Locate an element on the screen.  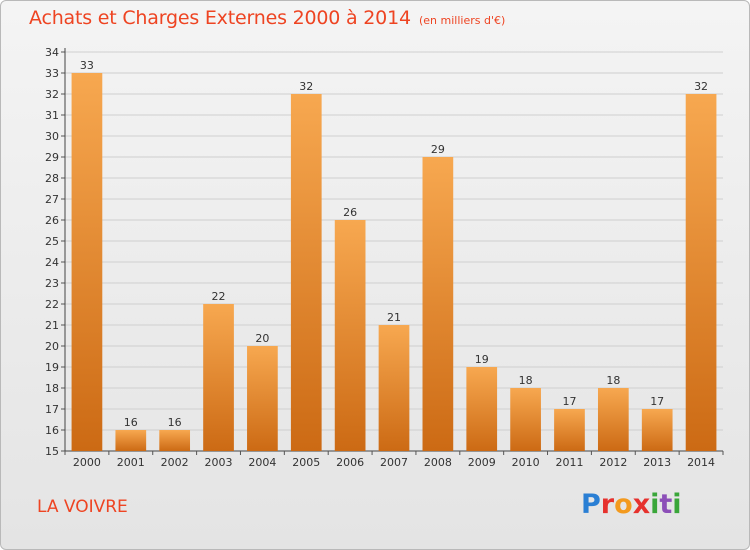
bar-2002 is located at coordinates (175, 440).